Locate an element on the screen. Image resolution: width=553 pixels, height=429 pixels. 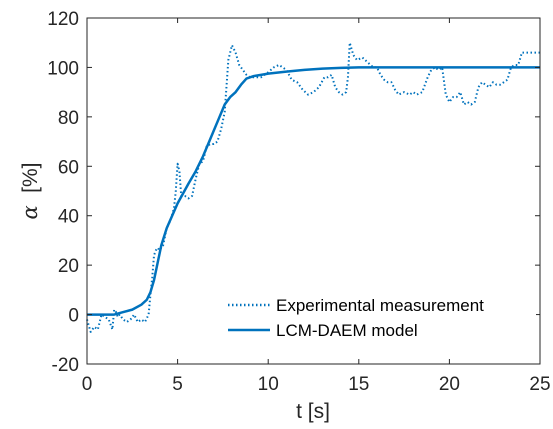
y-axis-label-symbol: α is located at coordinates (30, 212).